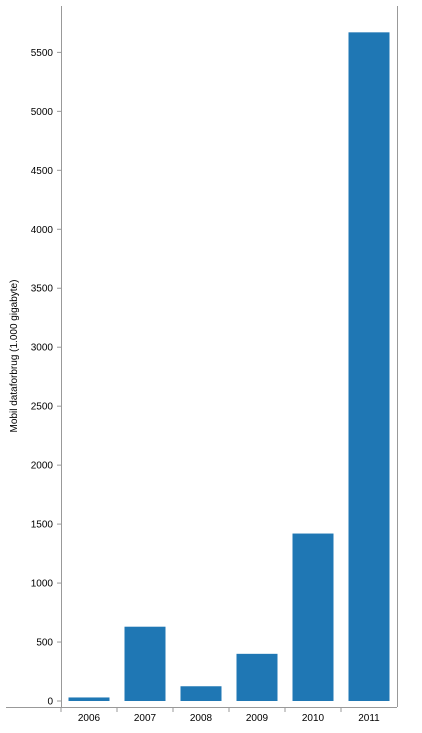 The image size is (422, 733). What do you see at coordinates (201, 693) in the screenshot?
I see `bar-2008` at bounding box center [201, 693].